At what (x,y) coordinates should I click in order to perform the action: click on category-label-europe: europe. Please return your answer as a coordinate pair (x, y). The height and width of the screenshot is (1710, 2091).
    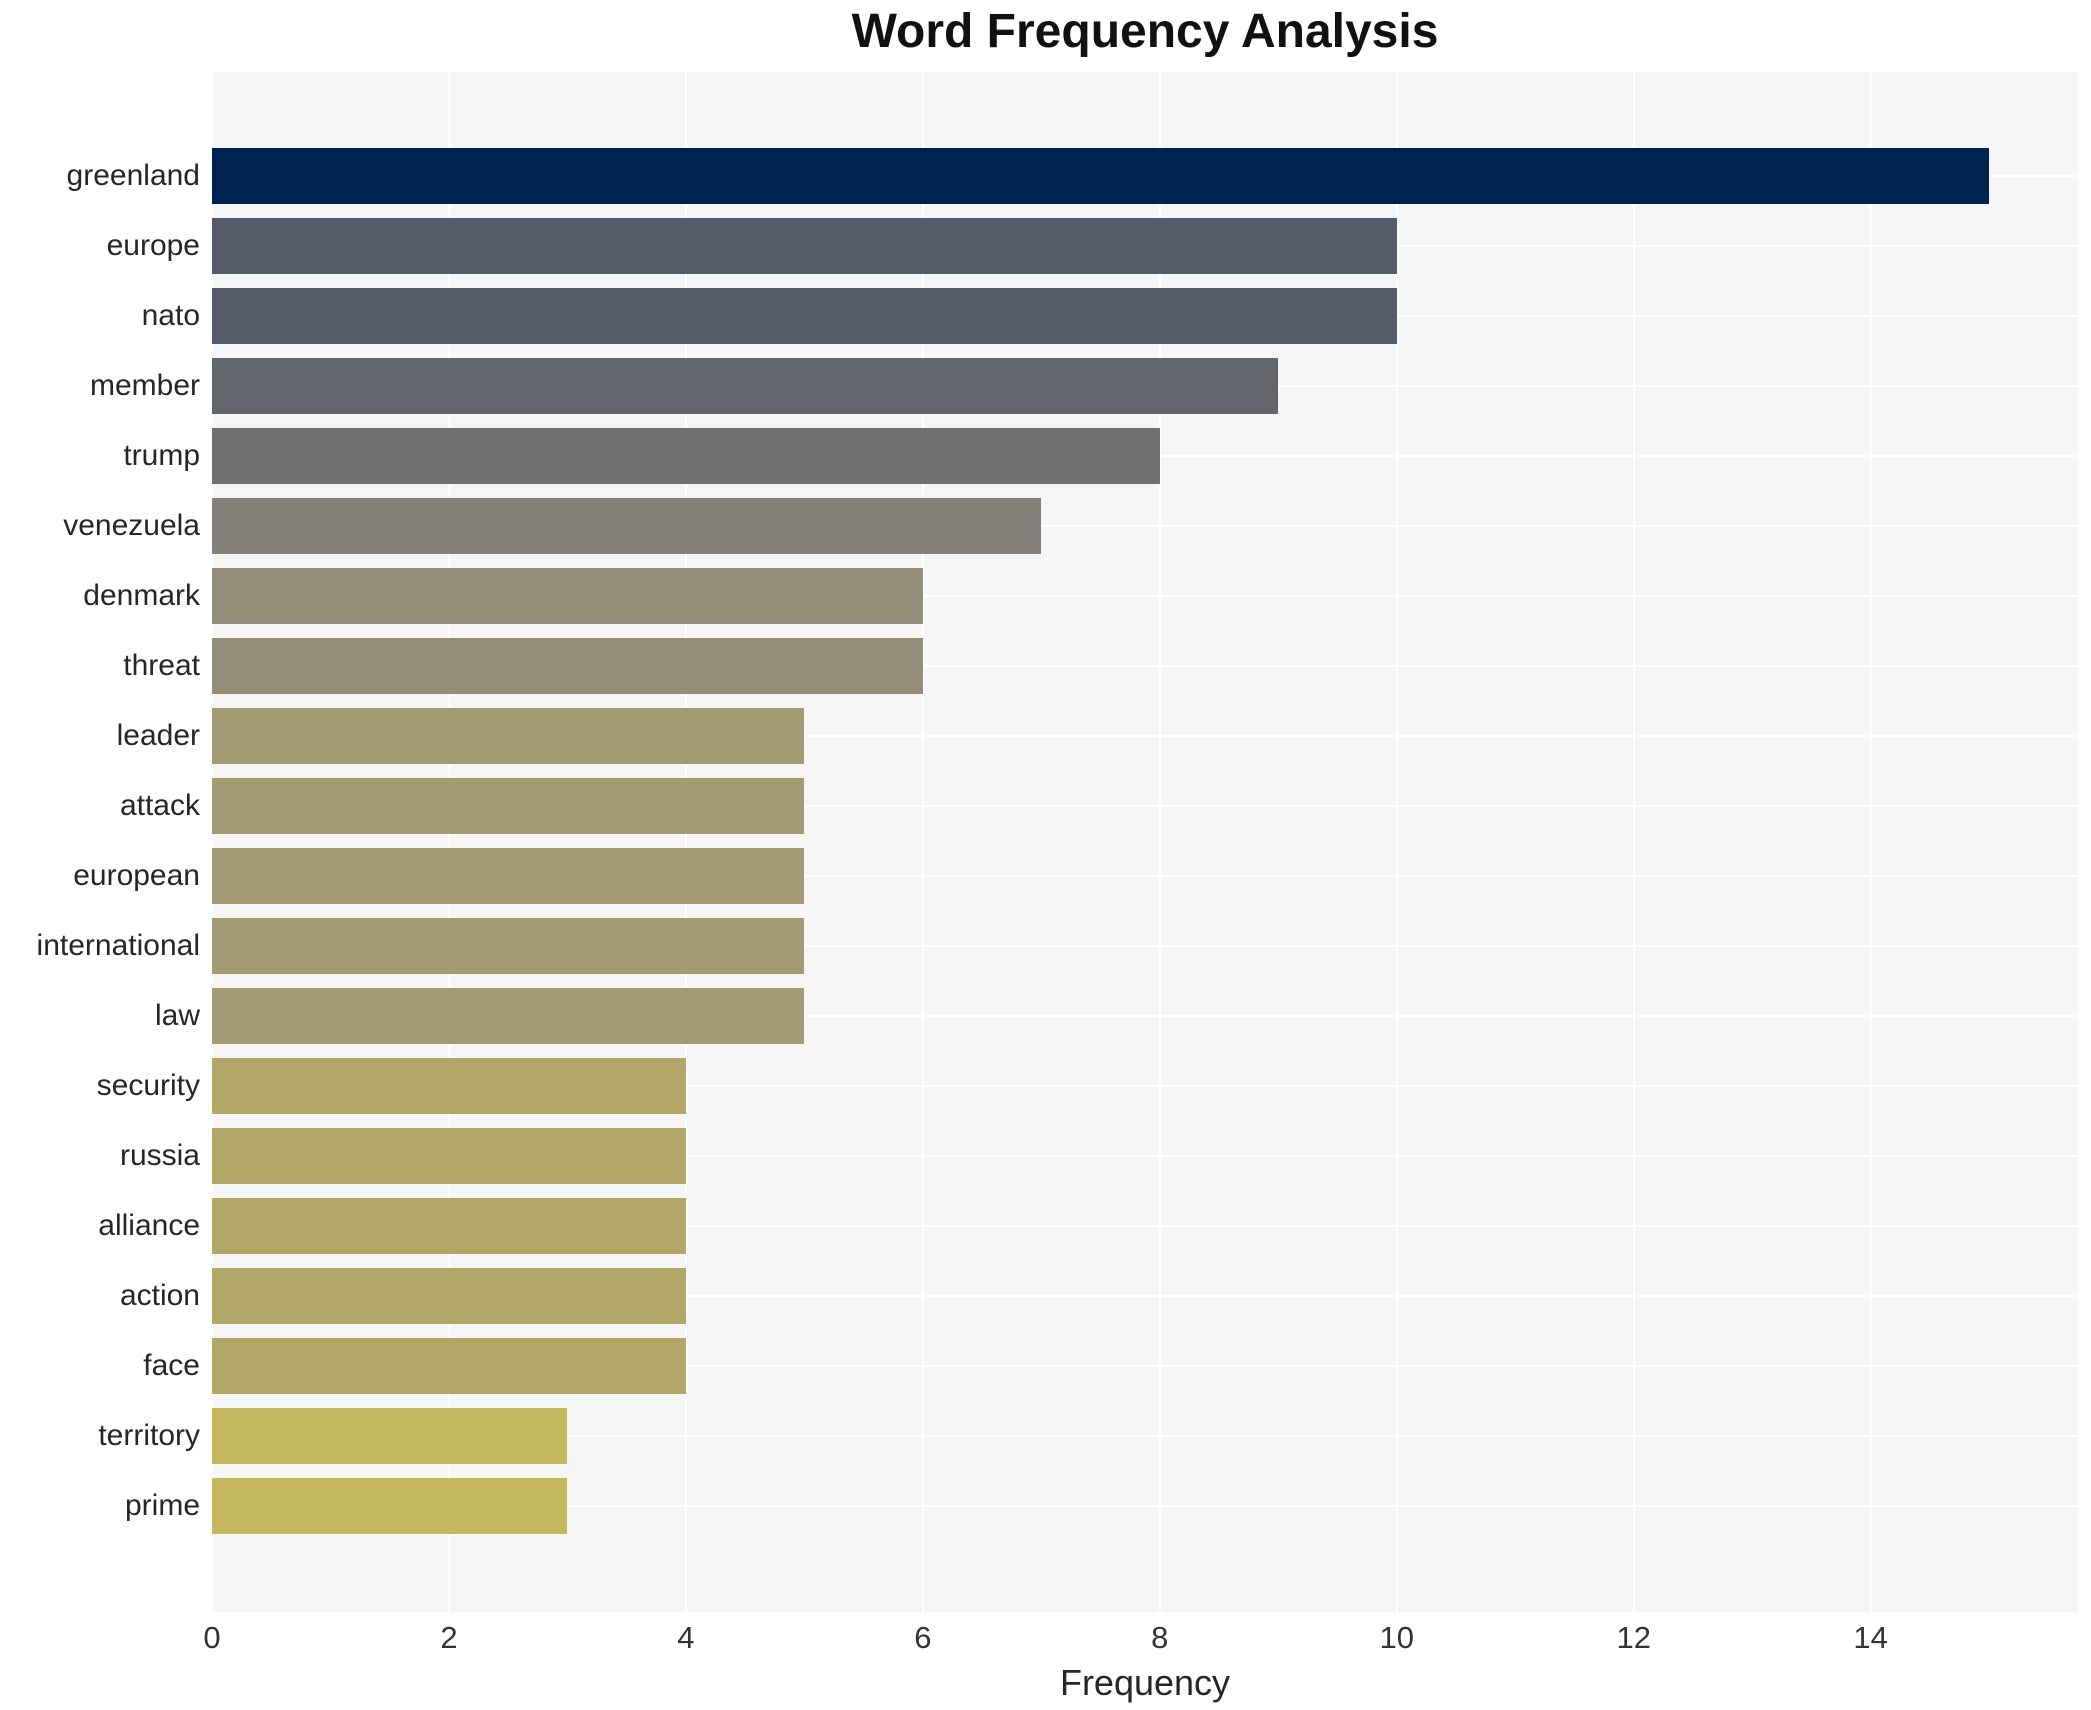
    Looking at the image, I should click on (153, 245).